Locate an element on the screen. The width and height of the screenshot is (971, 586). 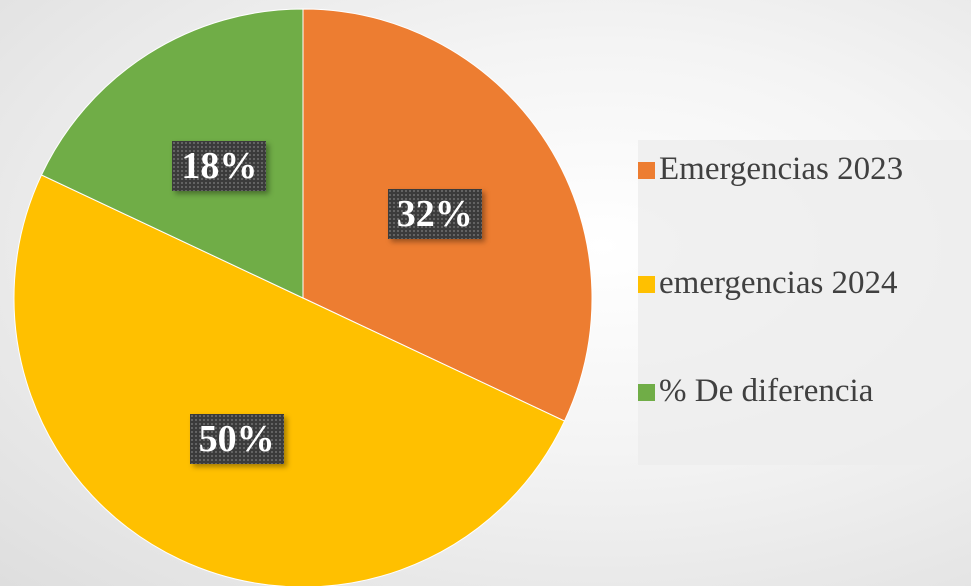
legend-swatch-diferencia is located at coordinates (646, 392).